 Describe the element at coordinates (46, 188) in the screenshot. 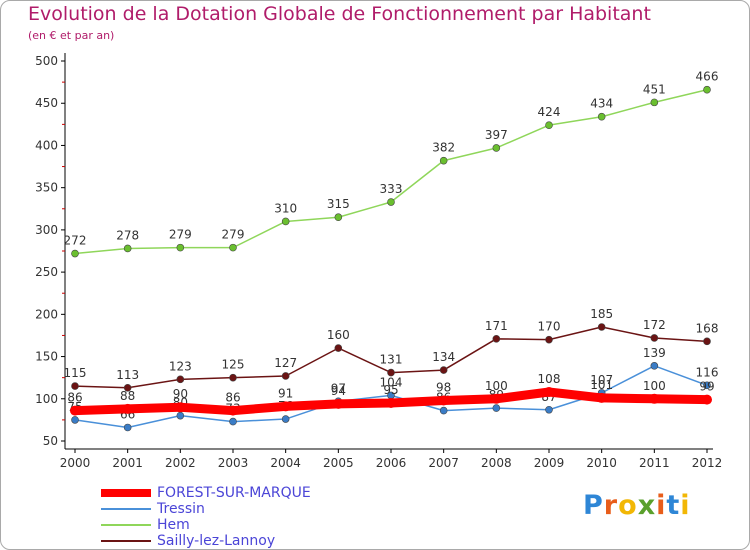

I see `y-tick-label: 350` at that location.